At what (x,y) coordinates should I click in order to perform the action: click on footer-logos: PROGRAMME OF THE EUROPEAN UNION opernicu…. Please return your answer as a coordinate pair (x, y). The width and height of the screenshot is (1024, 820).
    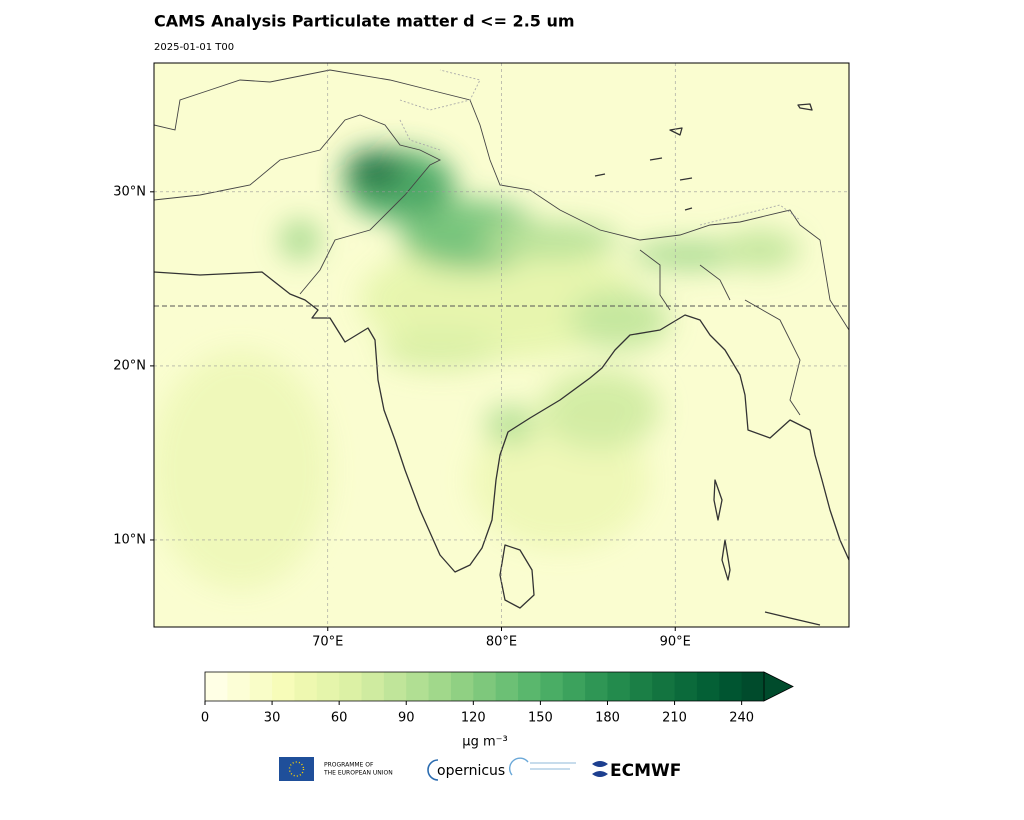
    Looking at the image, I should click on (480, 769).